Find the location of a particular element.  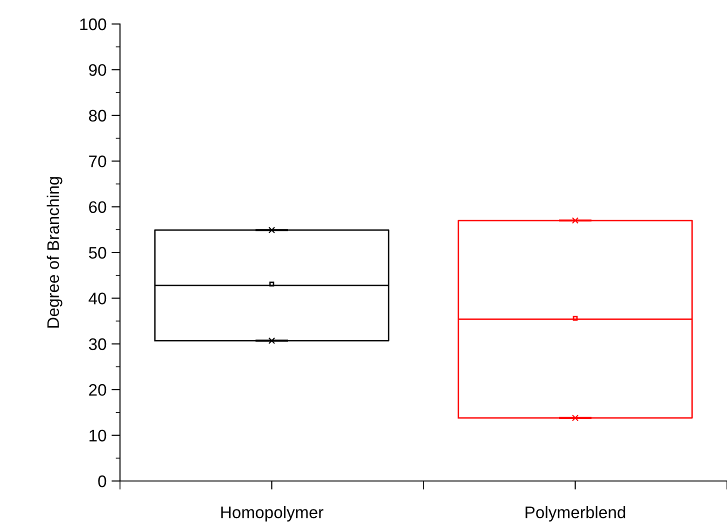

x-tick-label: Polymerblend is located at coordinates (576, 514).